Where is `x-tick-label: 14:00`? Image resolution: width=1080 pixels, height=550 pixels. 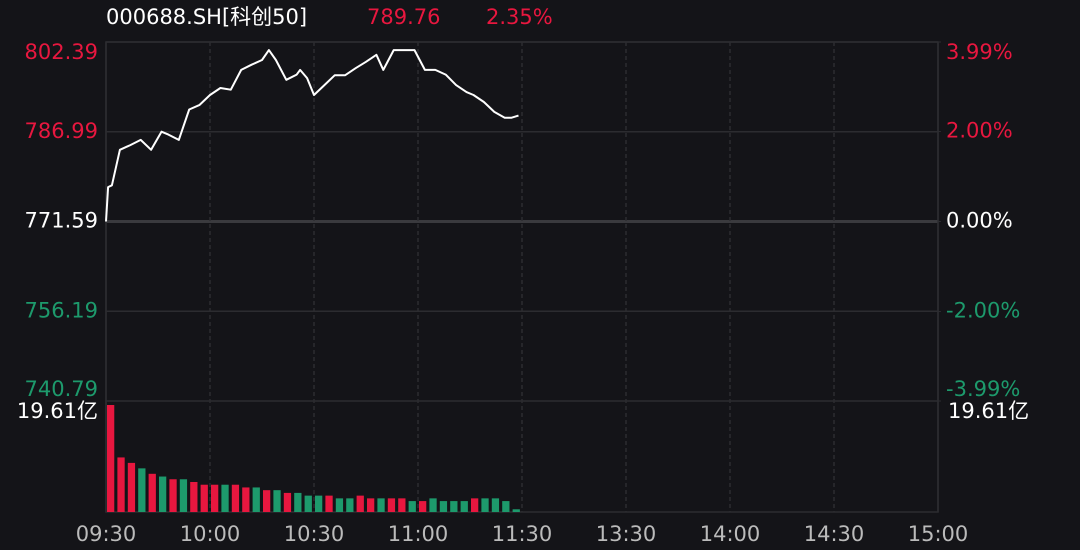
x-tick-label: 14:00 is located at coordinates (730, 534).